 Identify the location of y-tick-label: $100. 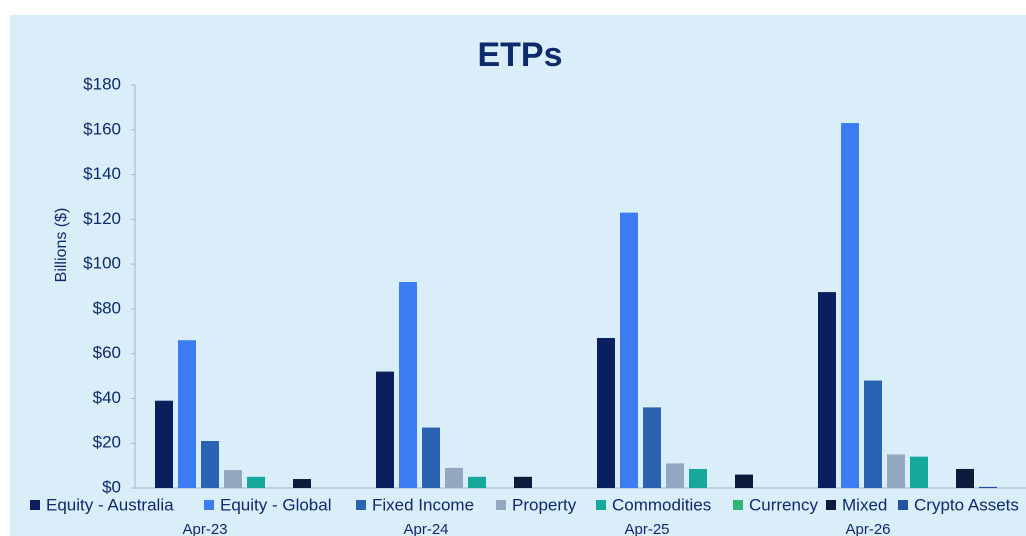
(102, 263).